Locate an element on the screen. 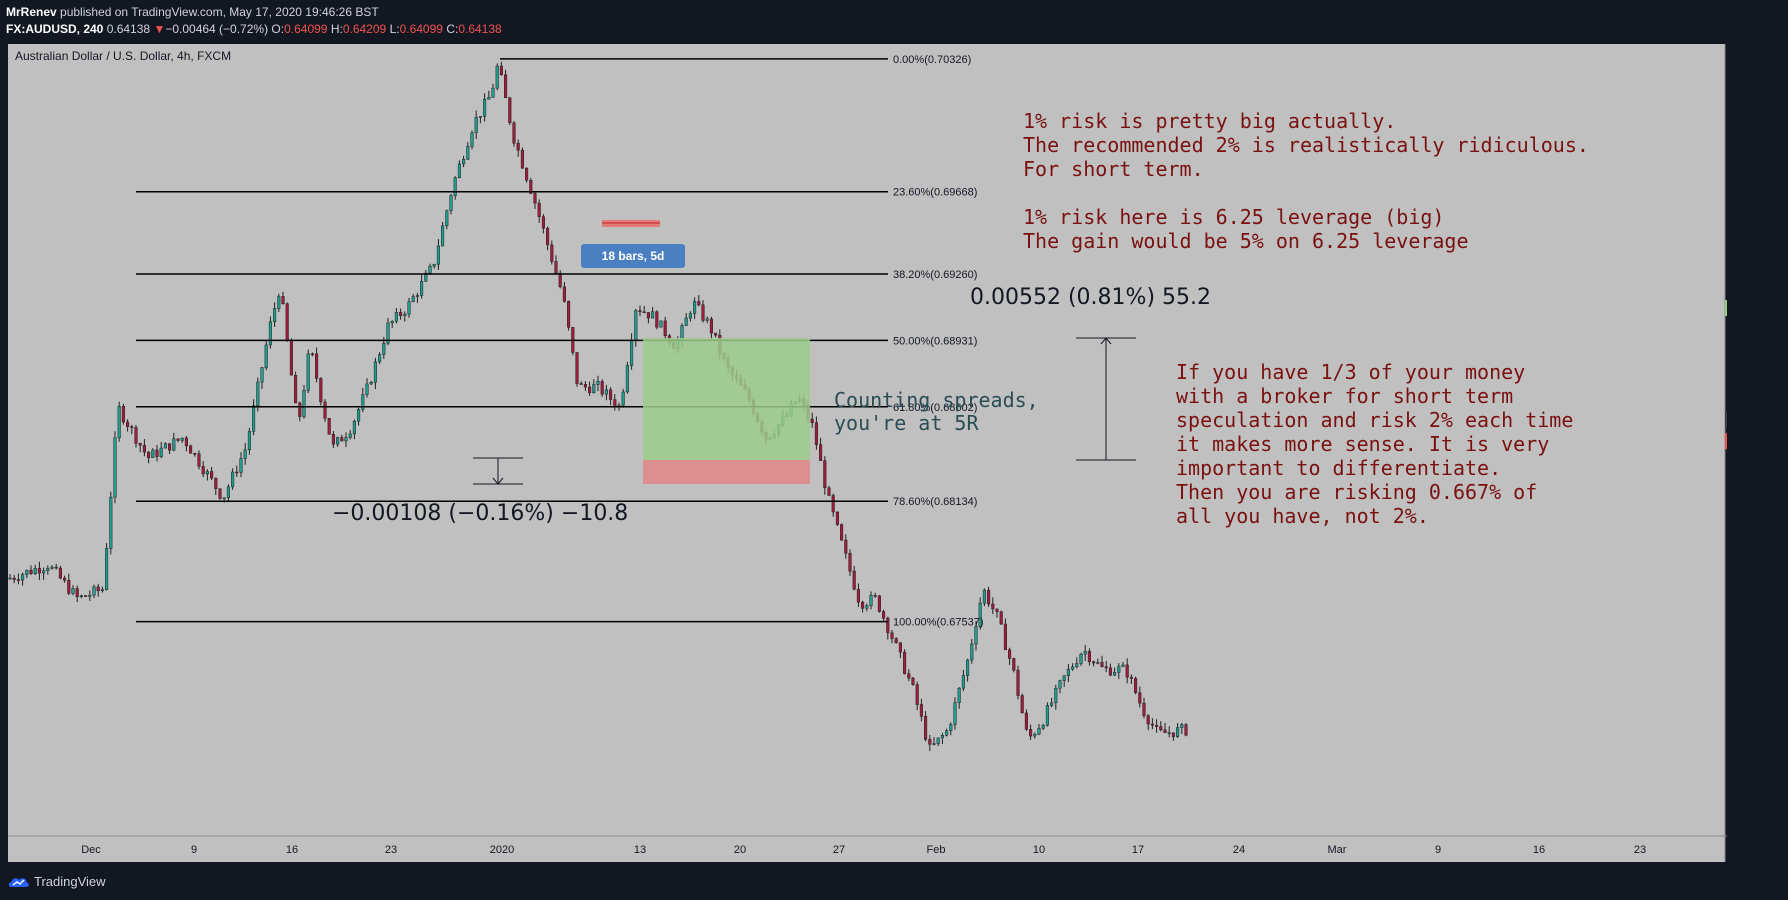 The width and height of the screenshot is (1788, 900). profit-zone is located at coordinates (726, 399).